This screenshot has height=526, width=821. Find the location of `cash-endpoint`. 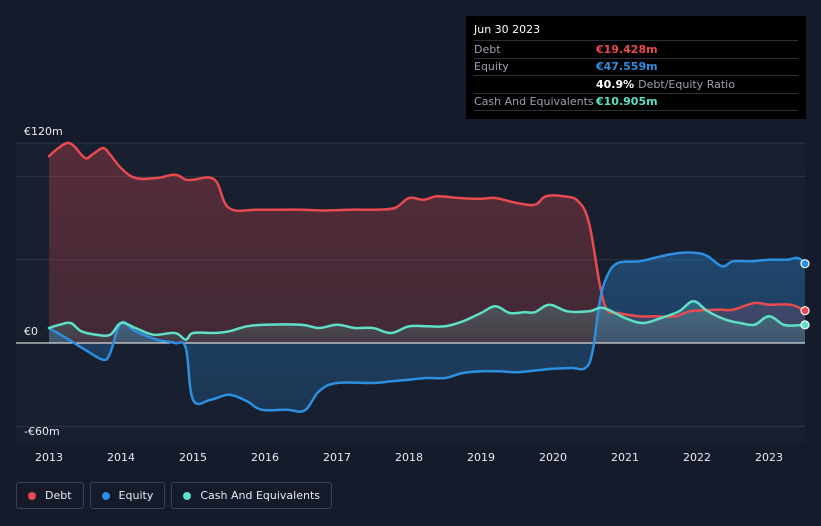

cash-endpoint is located at coordinates (805, 325).